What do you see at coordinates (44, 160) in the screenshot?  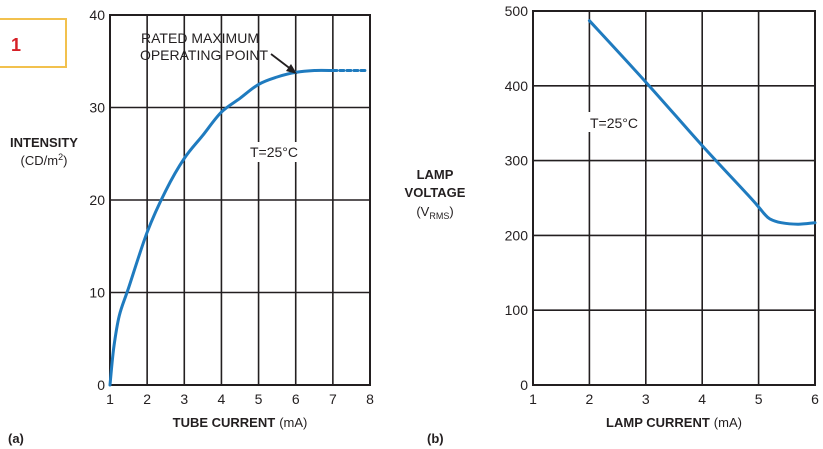 I see `y-axis-unit-a: (CD/m2)` at bounding box center [44, 160].